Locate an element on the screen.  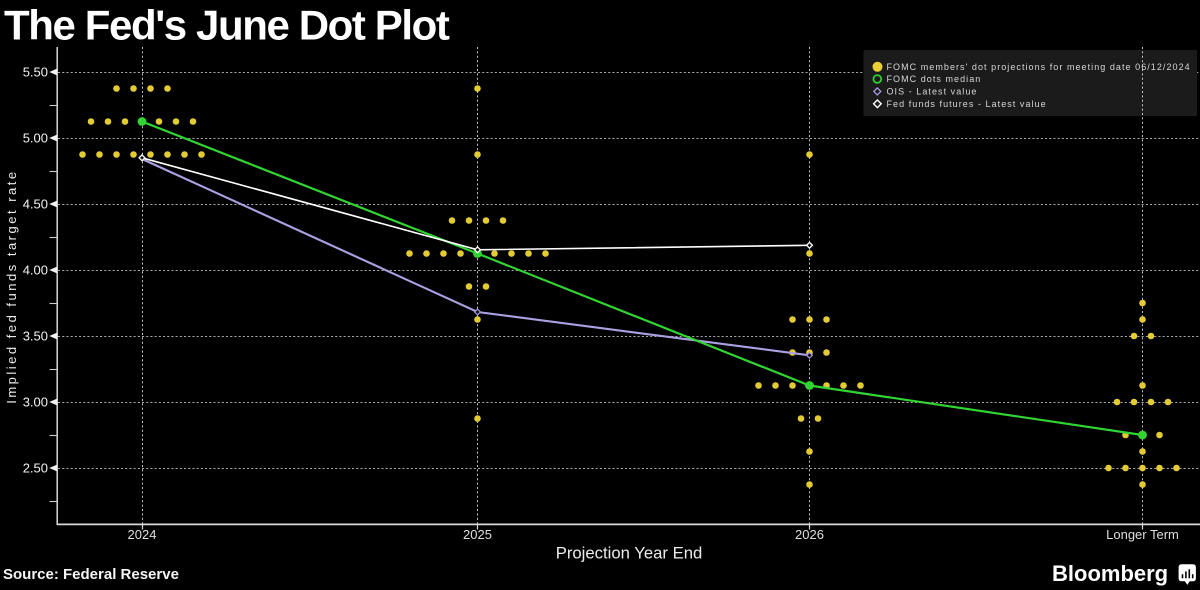
svg-text: 2024 is located at coordinates (142, 534).